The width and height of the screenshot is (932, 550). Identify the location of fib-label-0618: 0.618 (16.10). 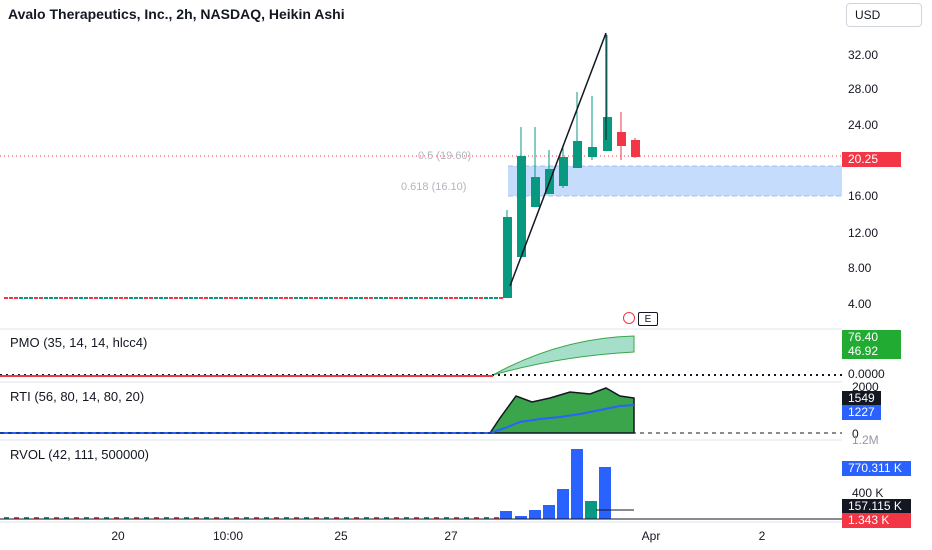
(434, 187).